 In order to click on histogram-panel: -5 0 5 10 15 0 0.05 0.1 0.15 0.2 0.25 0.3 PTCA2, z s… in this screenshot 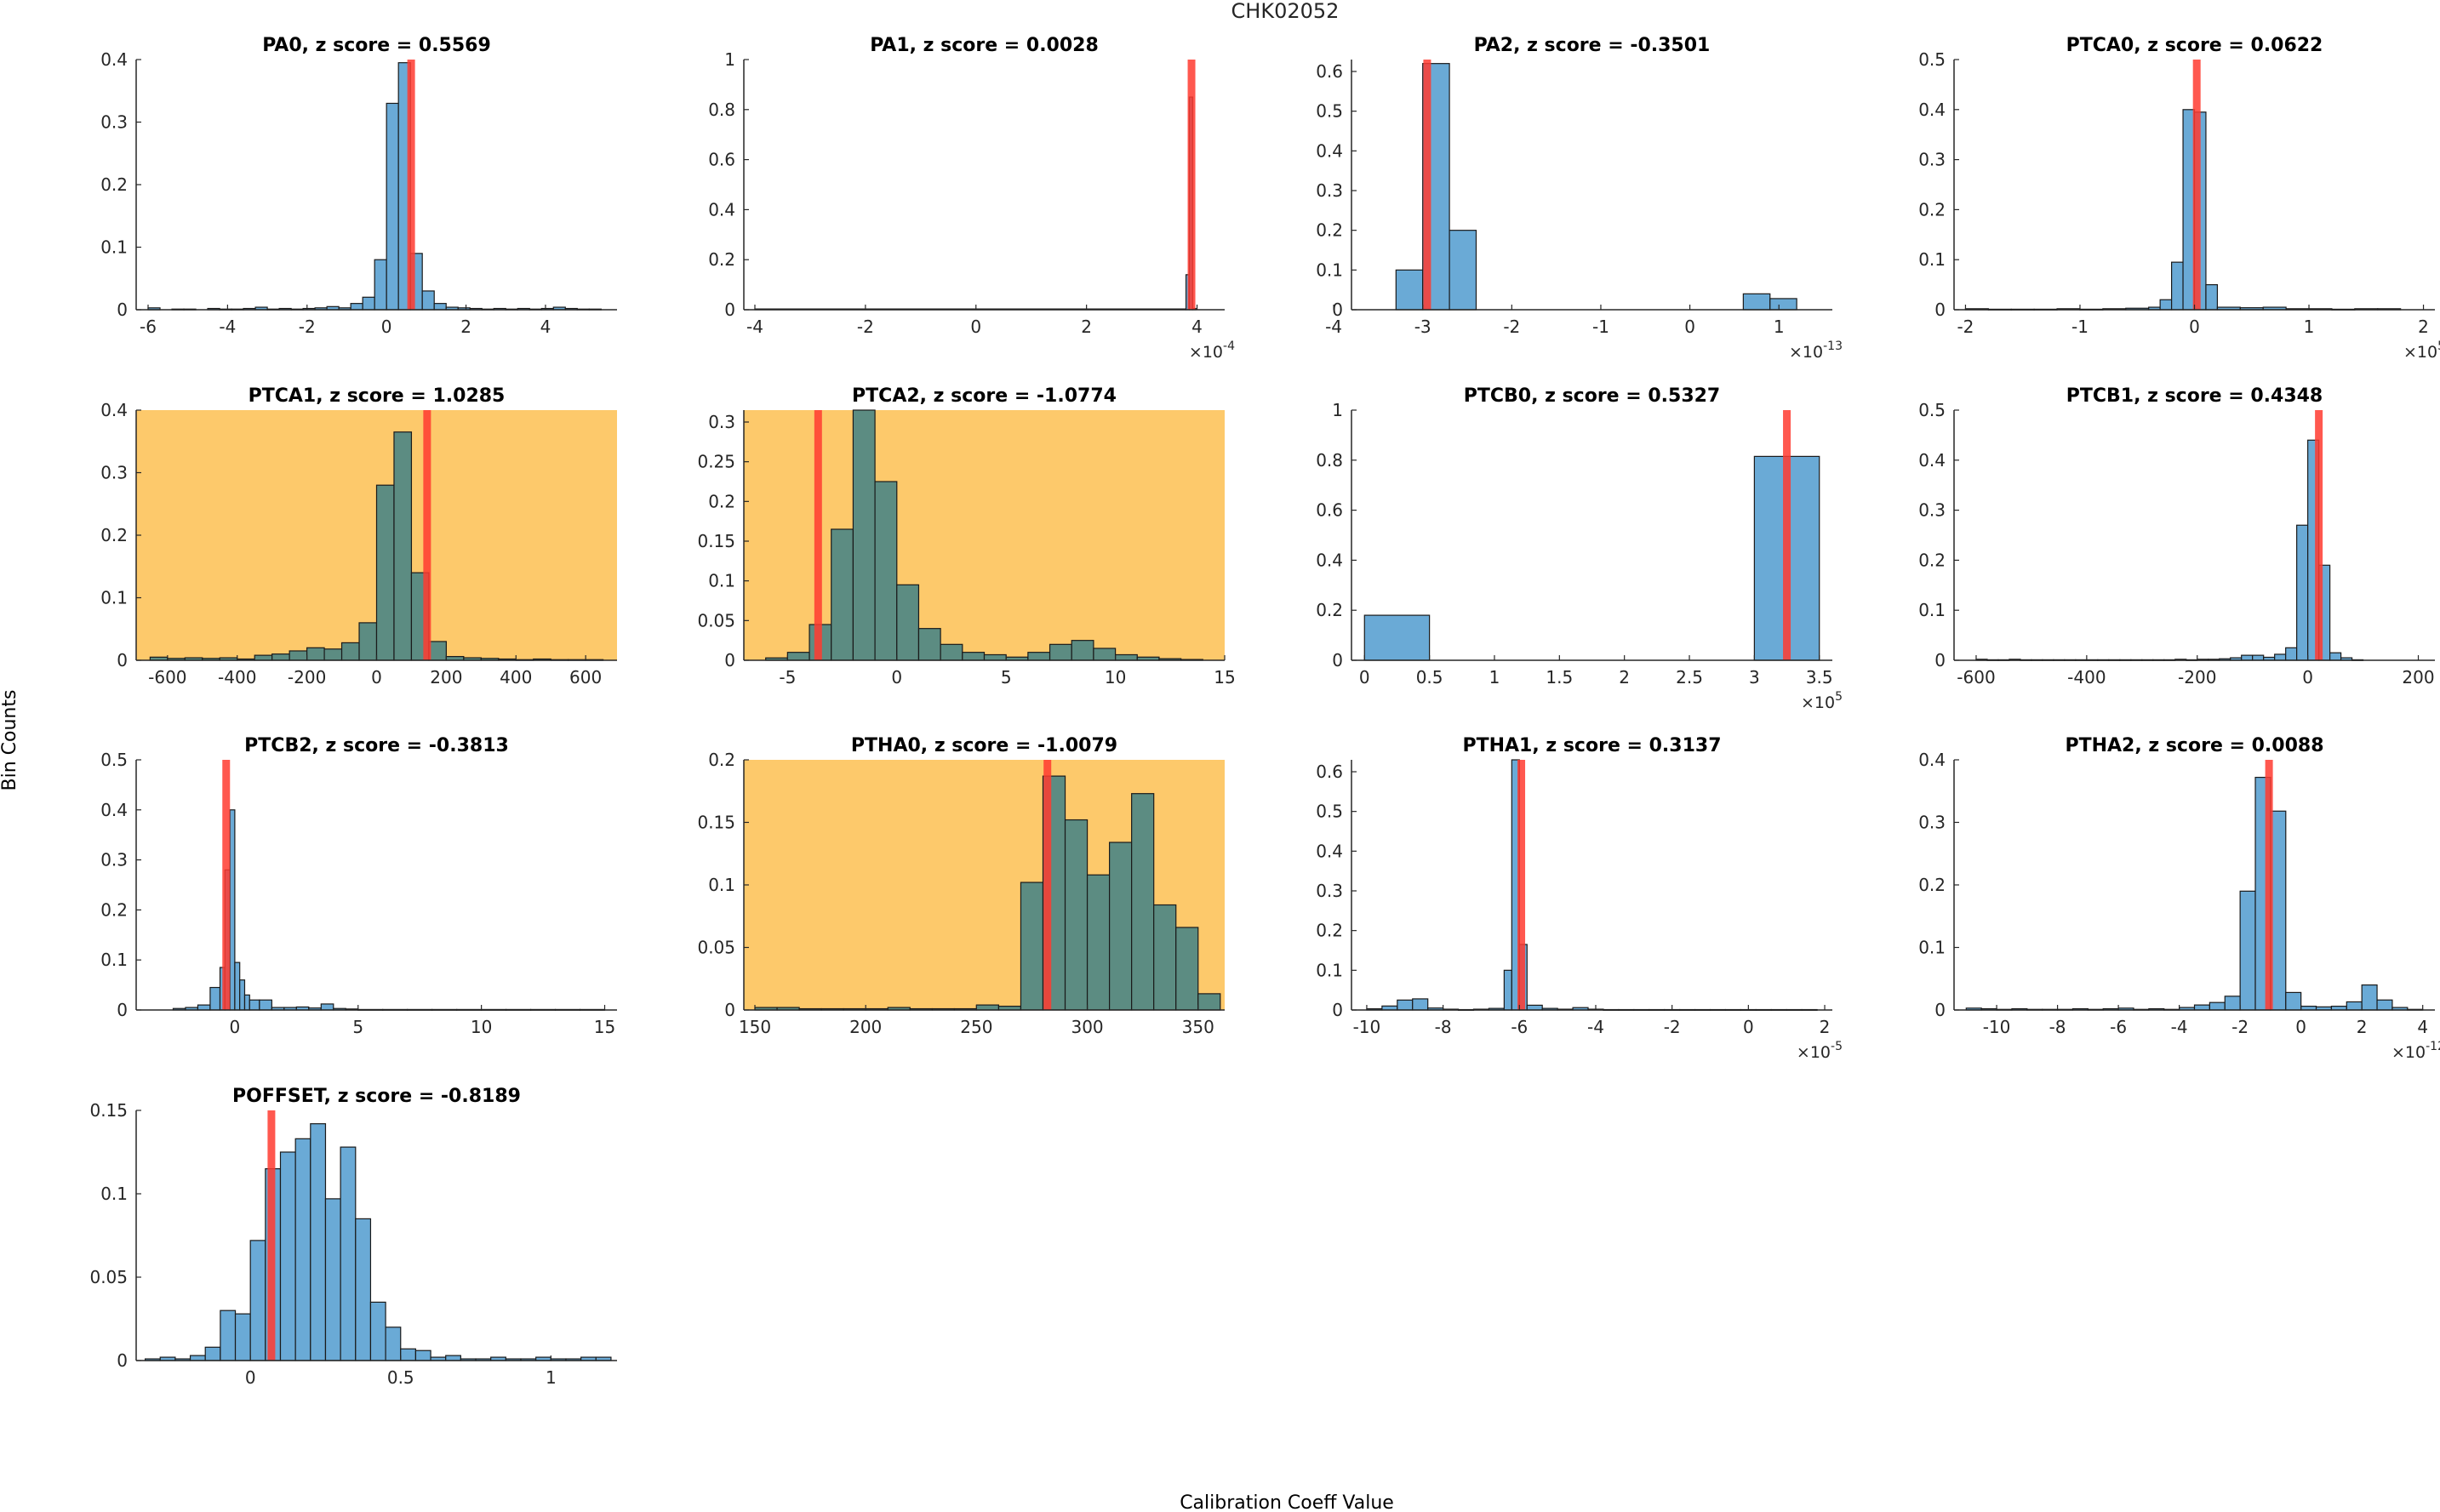, I will do `click(966, 536)`.